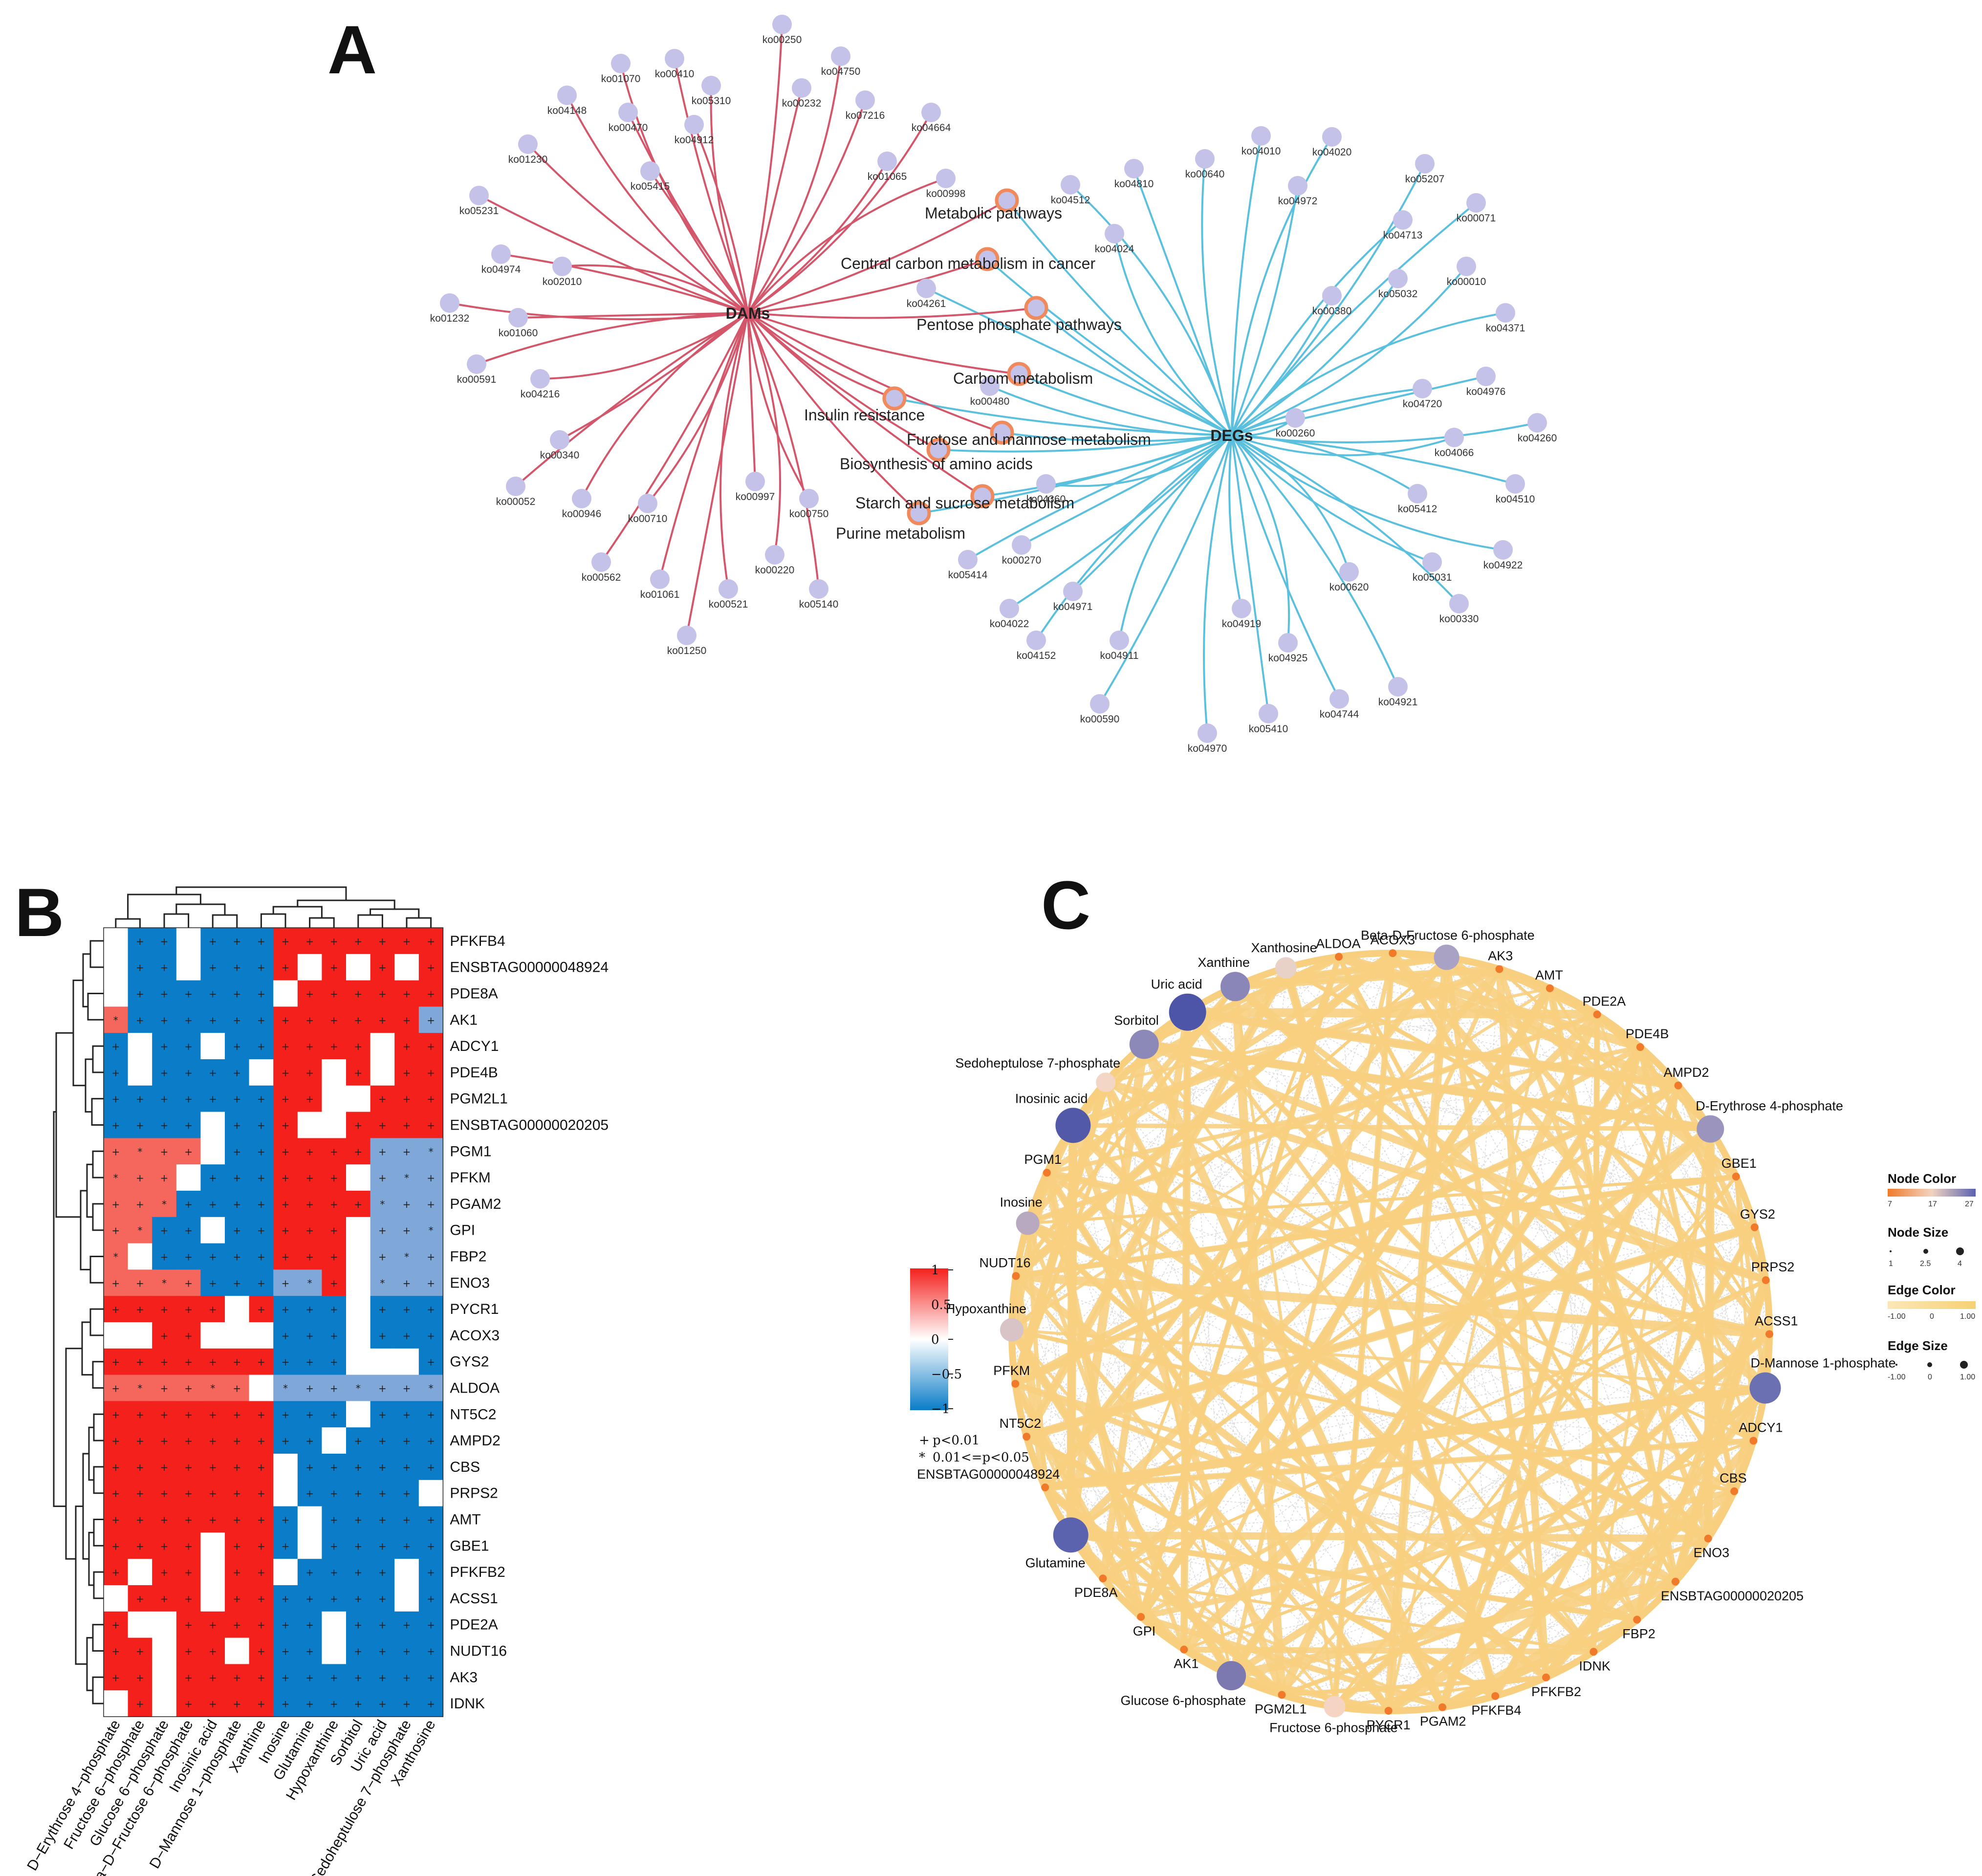 This screenshot has width=1982, height=1876. Describe the element at coordinates (1604, 1001) in the screenshot. I see `circle-node-label: PDE2A` at that location.